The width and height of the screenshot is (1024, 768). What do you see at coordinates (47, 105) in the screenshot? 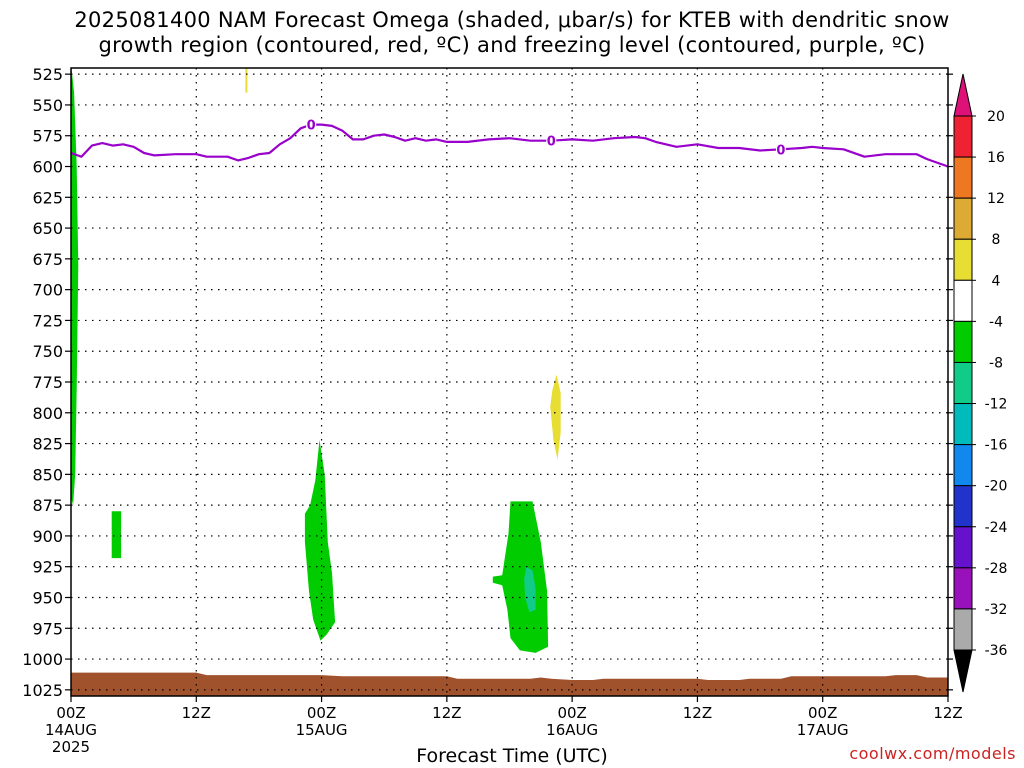
I see `y-tick-label: 550` at bounding box center [47, 105].